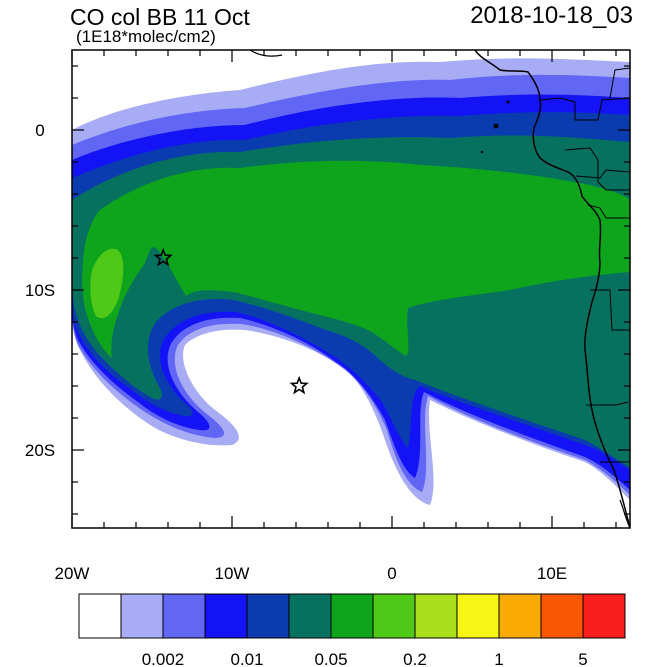 The width and height of the screenshot is (650, 667). What do you see at coordinates (163, 658) in the screenshot?
I see `colorbar-label: 0.002` at bounding box center [163, 658].